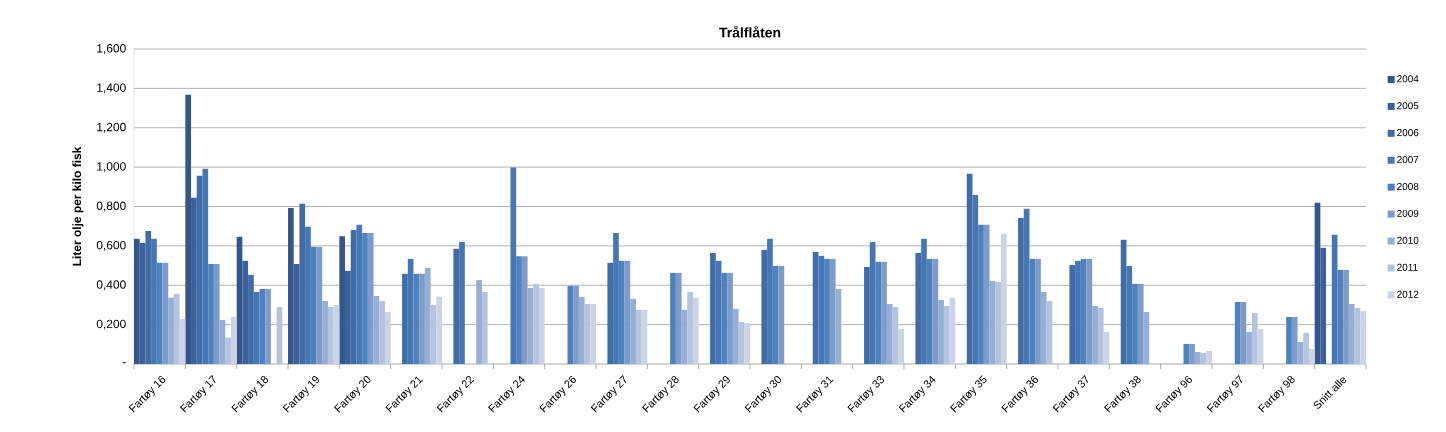 The height and width of the screenshot is (432, 1446). I want to click on y-tick-label: -, so click(124, 363).